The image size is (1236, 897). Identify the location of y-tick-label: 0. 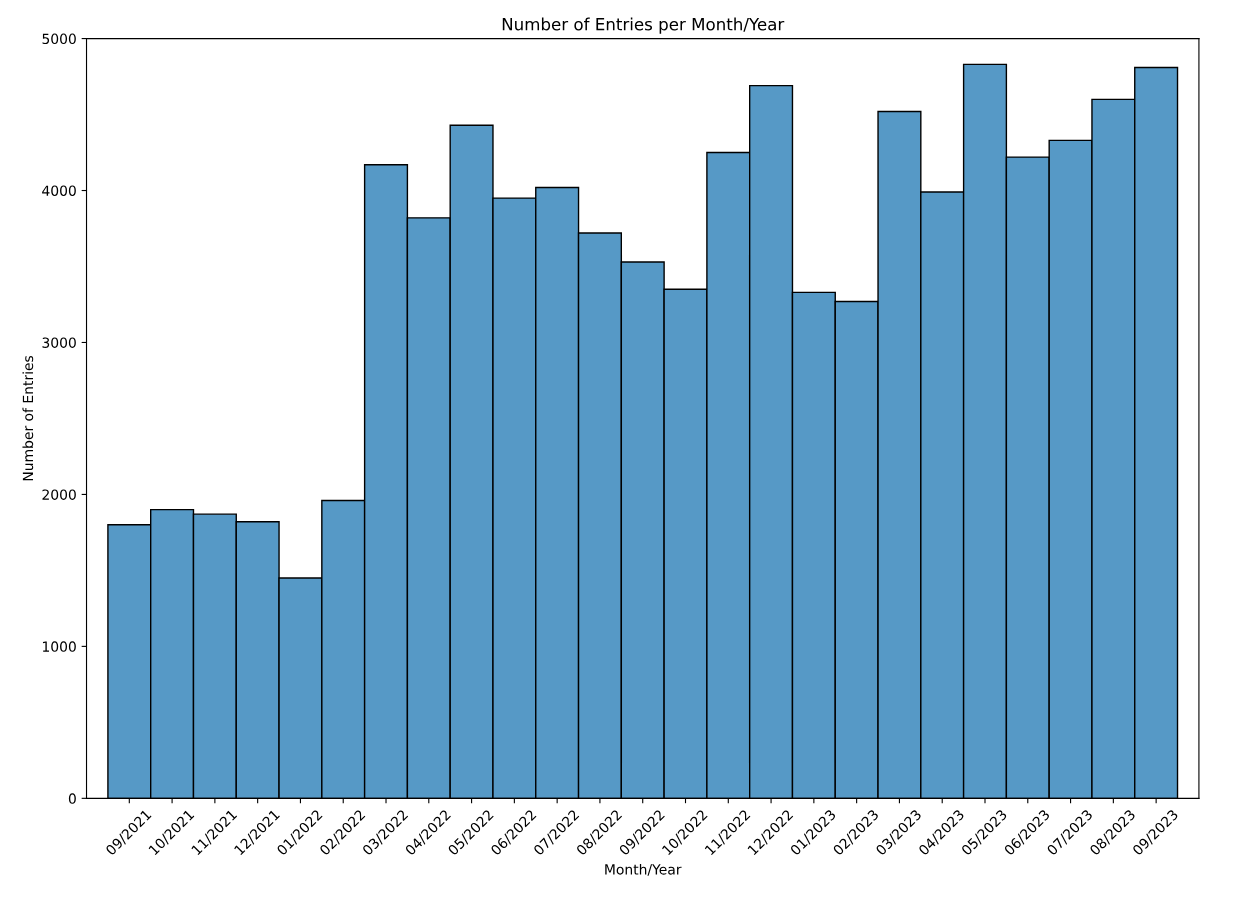
(72, 798).